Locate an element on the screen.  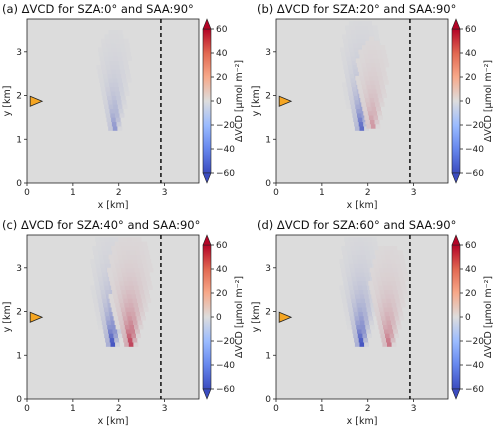
colorbar is located at coordinates (207, 317).